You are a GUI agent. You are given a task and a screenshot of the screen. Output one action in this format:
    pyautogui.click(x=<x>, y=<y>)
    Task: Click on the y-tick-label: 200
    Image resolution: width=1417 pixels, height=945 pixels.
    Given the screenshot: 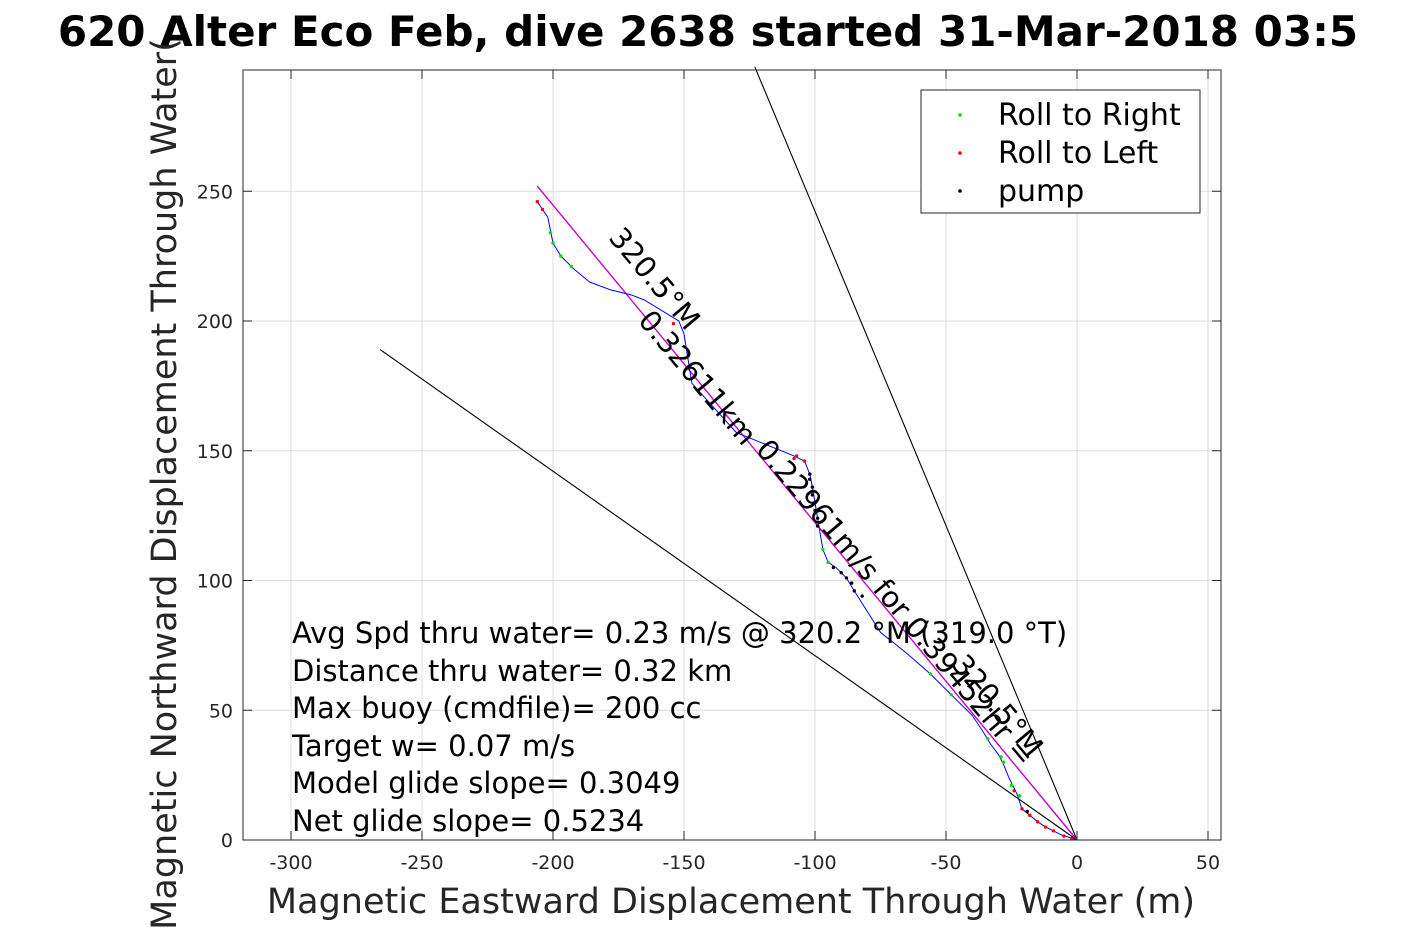 What is the action you would take?
    pyautogui.click(x=215, y=322)
    